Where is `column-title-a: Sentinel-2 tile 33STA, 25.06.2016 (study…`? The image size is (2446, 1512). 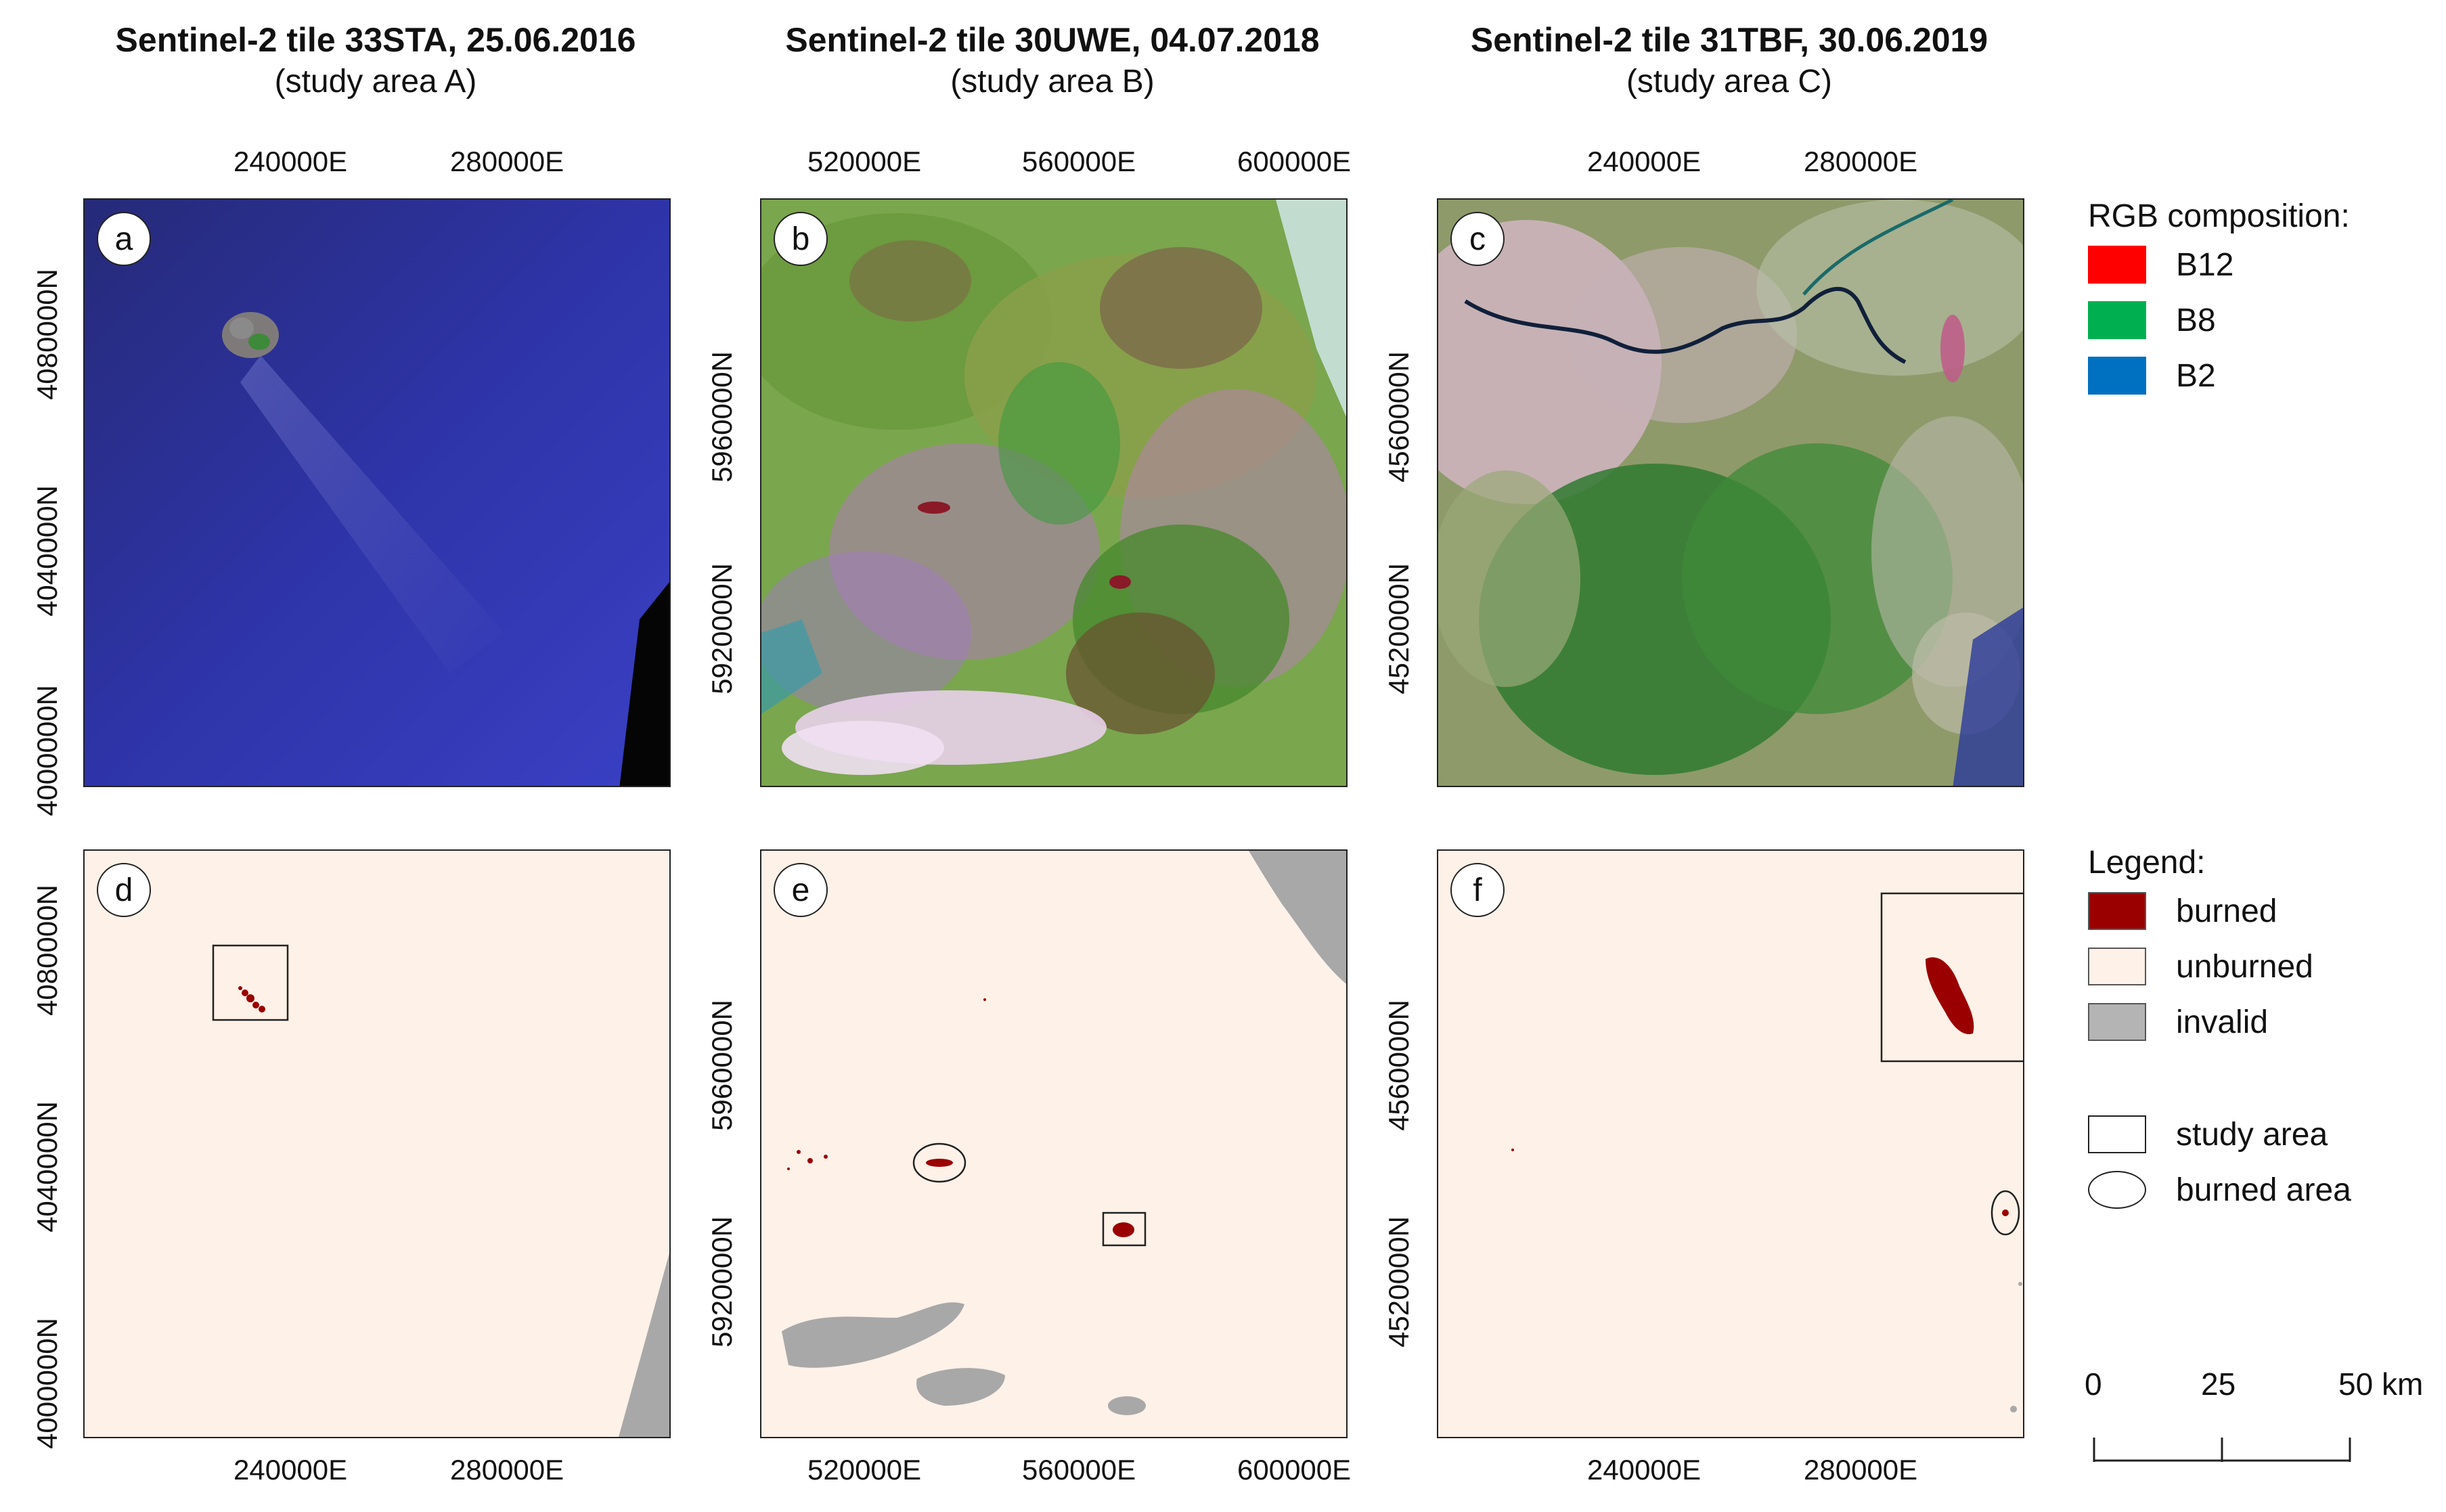 column-title-a: Sentinel-2 tile 33STA, 25.06.2016 (study… is located at coordinates (376, 61).